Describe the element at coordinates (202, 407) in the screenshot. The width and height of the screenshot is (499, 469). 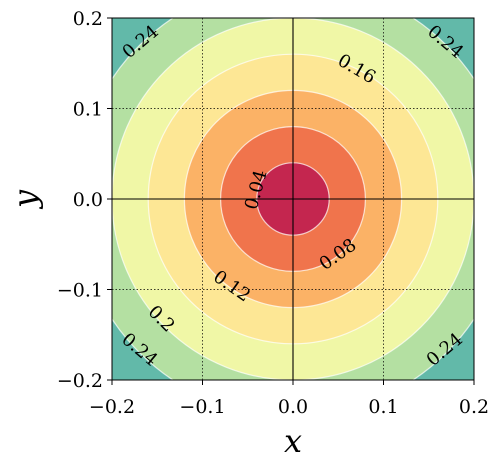
I see `x-tick-label: −0.1` at that location.